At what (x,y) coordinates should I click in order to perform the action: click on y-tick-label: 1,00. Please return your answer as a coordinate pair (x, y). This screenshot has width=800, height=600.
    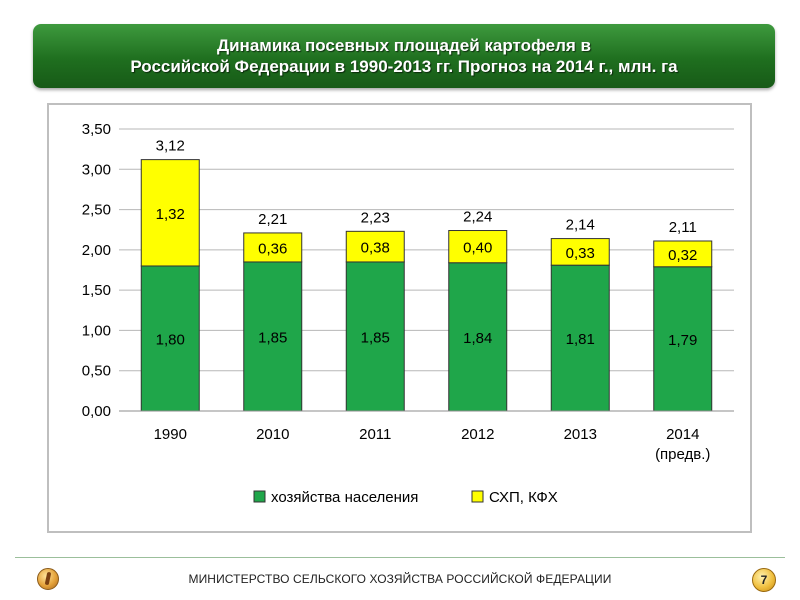
    Looking at the image, I should click on (96, 330).